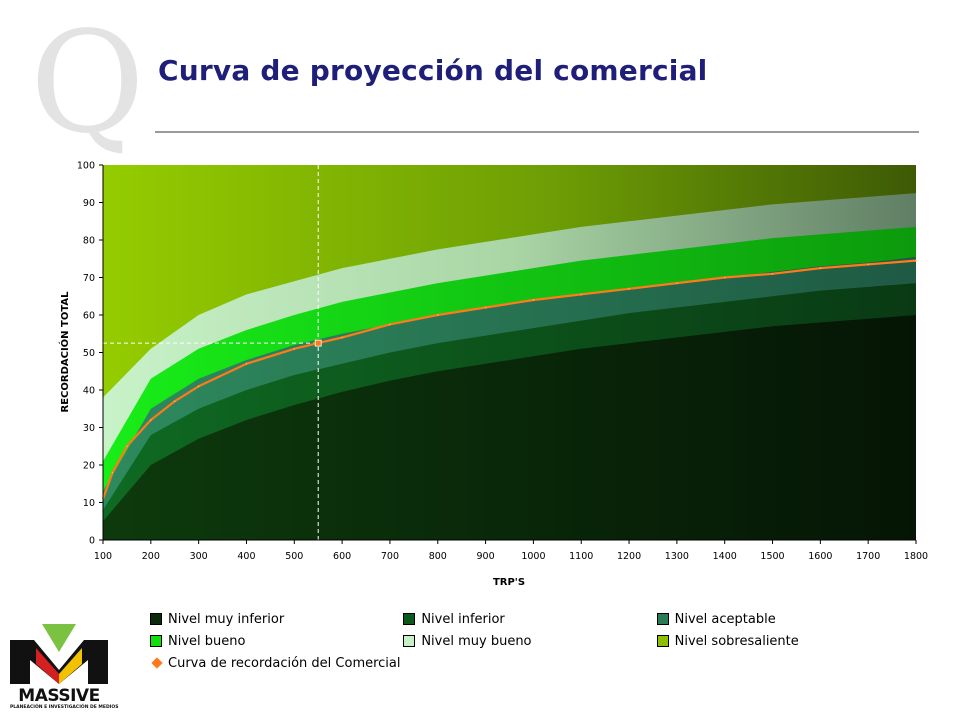 Image resolution: width=960 pixels, height=720 pixels. I want to click on legend-label: Nivel inferior, so click(463, 619).